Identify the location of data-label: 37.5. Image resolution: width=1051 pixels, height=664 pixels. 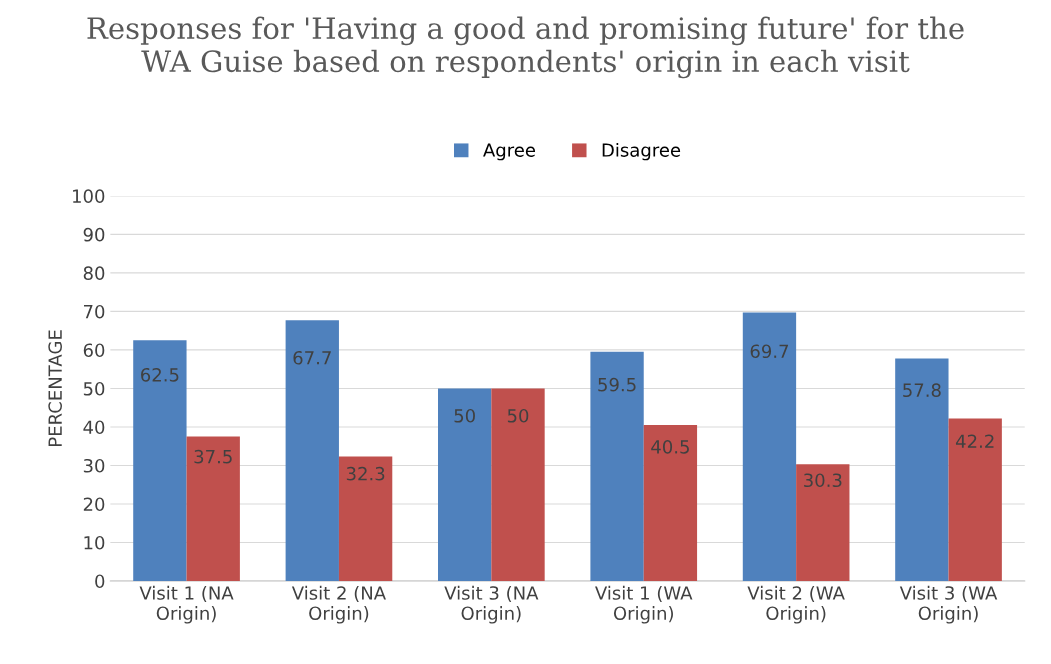
(213, 456).